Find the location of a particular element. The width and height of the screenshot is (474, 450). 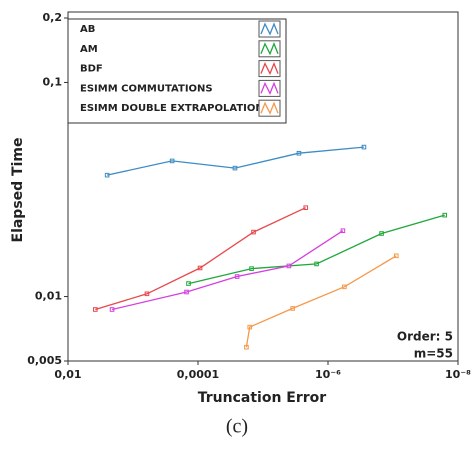

x-tick-label: 10⁻⁶ is located at coordinates (328, 374).